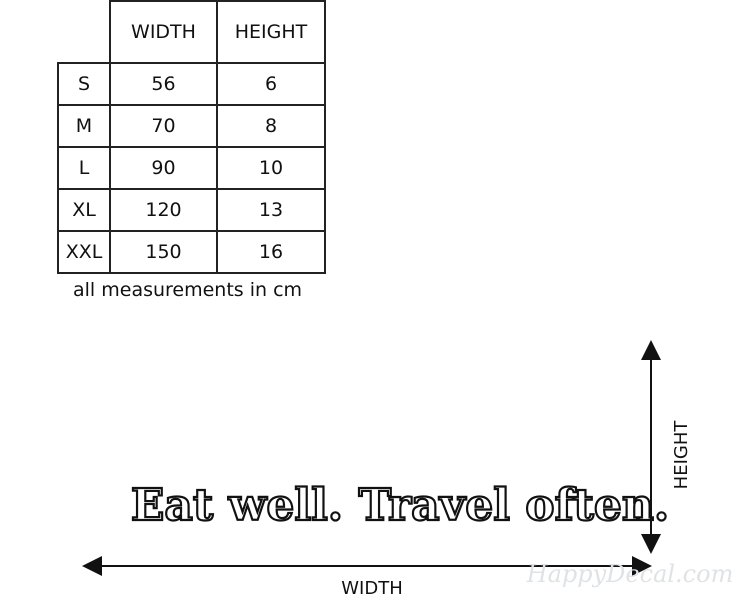 This screenshot has height=600, width=750. What do you see at coordinates (163, 252) in the screenshot?
I see `table-cell: 150` at bounding box center [163, 252].